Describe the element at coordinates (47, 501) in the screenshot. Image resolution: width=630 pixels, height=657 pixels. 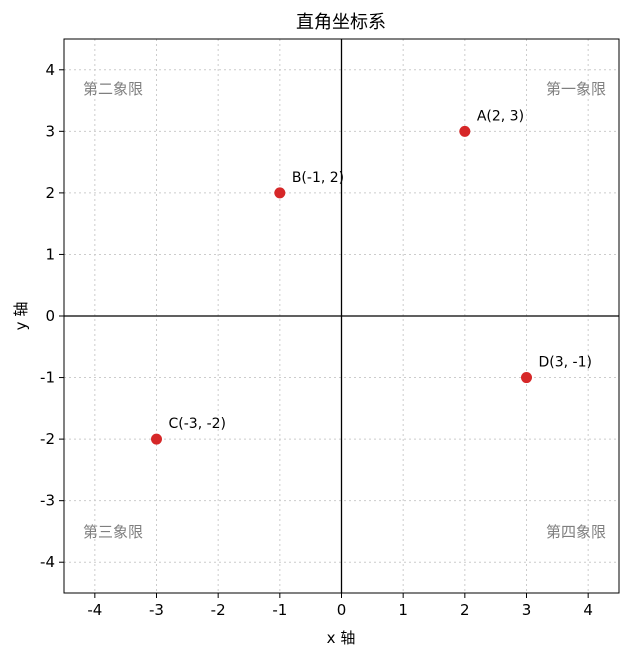
I see `y-tick-label: -3` at that location.